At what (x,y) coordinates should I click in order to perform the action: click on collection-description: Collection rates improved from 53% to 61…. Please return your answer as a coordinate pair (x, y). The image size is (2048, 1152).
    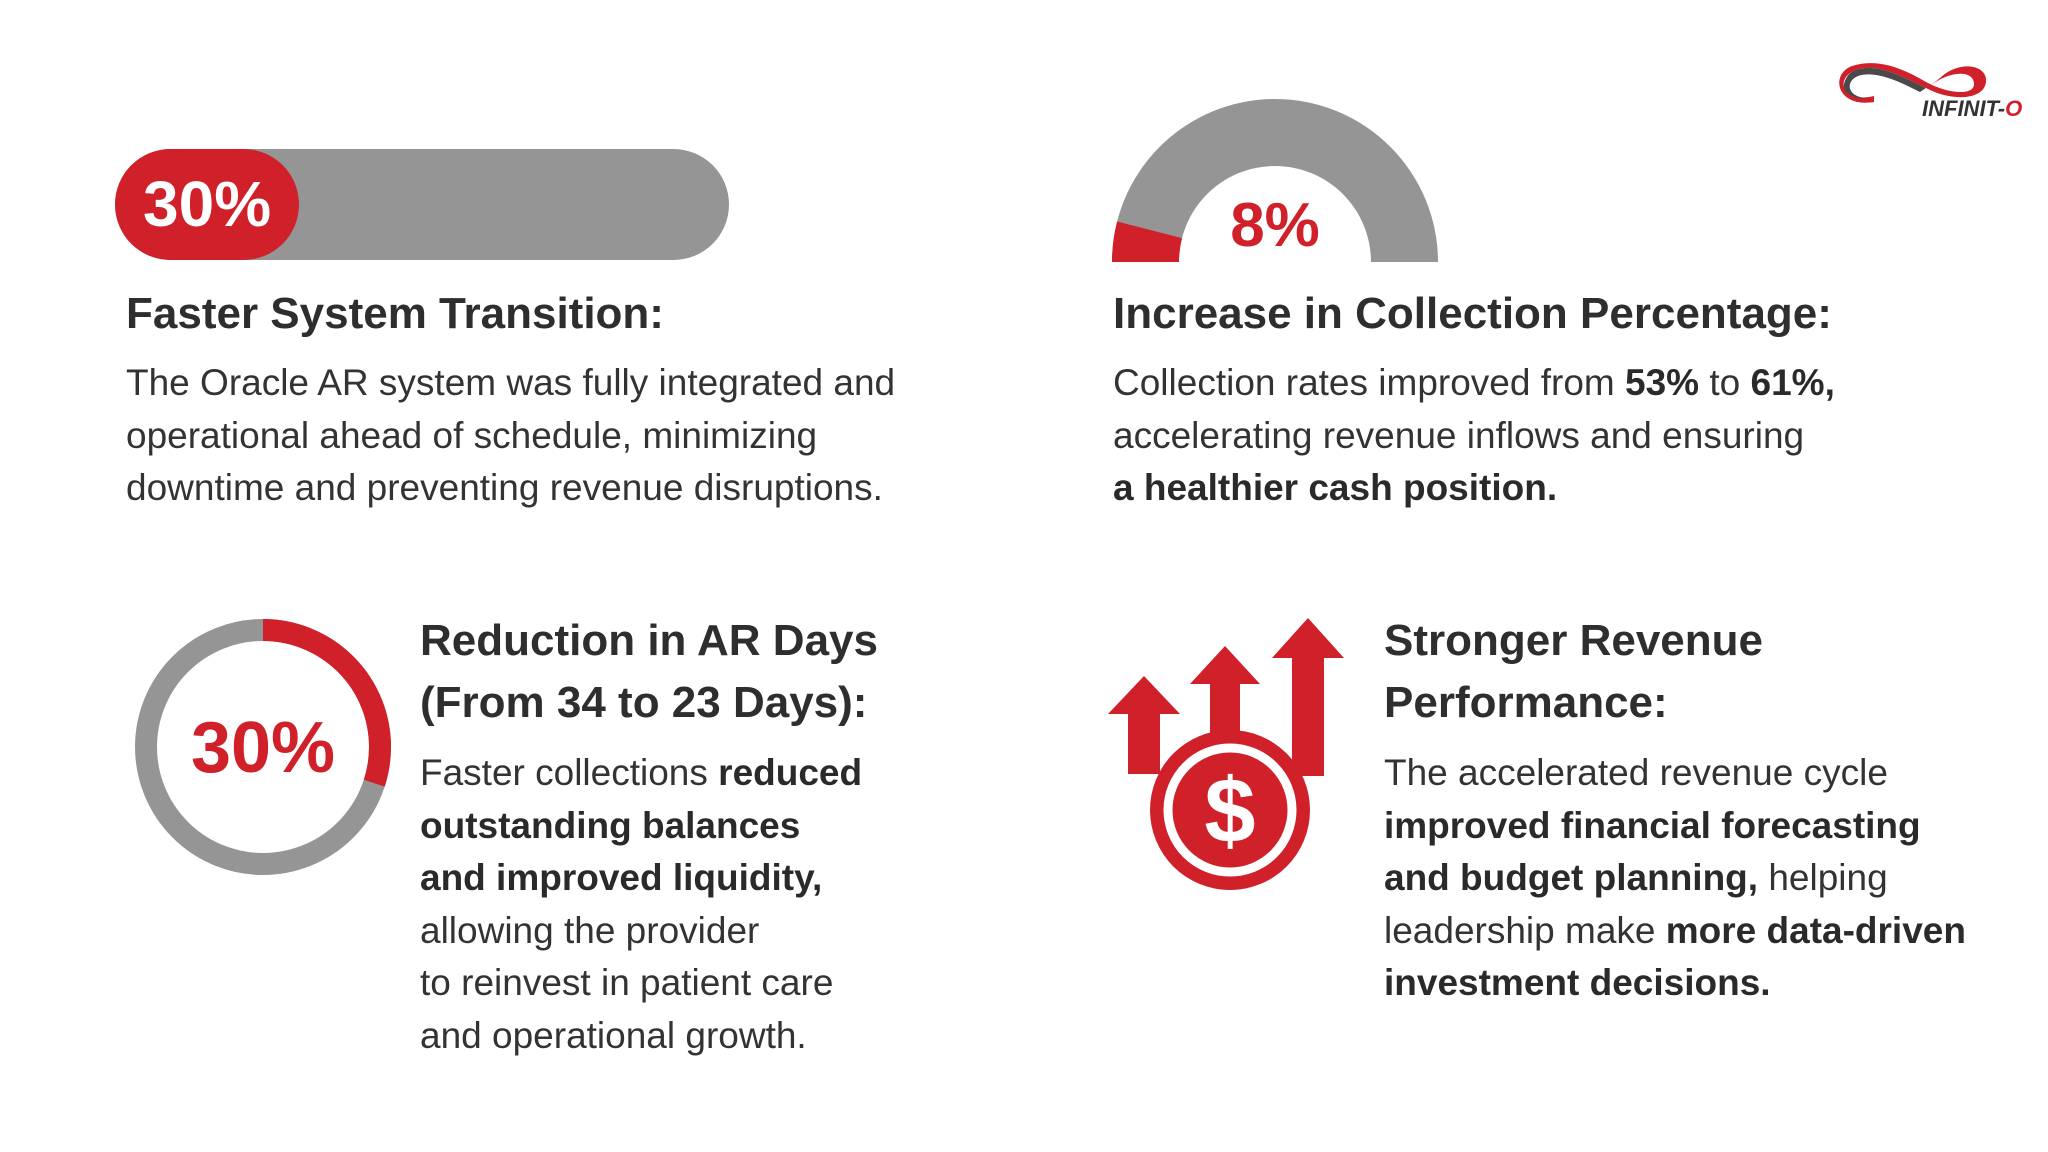
    Looking at the image, I should click on (1474, 436).